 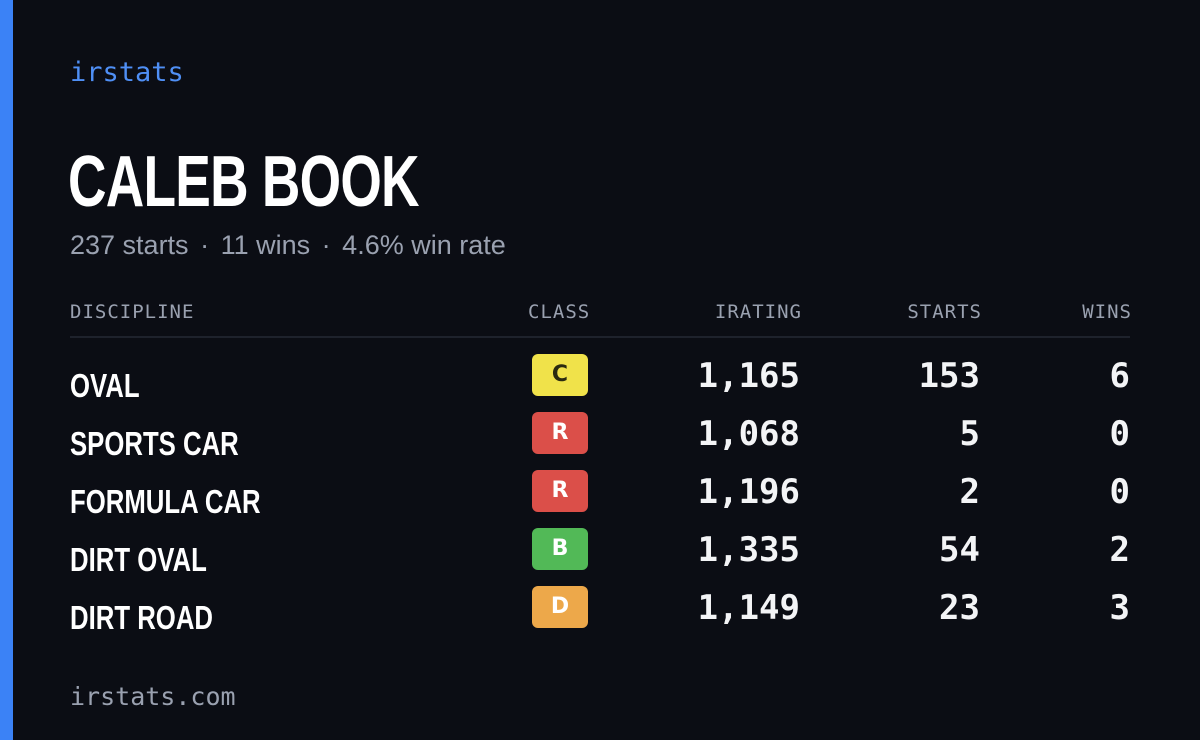 What do you see at coordinates (127, 72) in the screenshot?
I see `brand-logo-text: irstats` at bounding box center [127, 72].